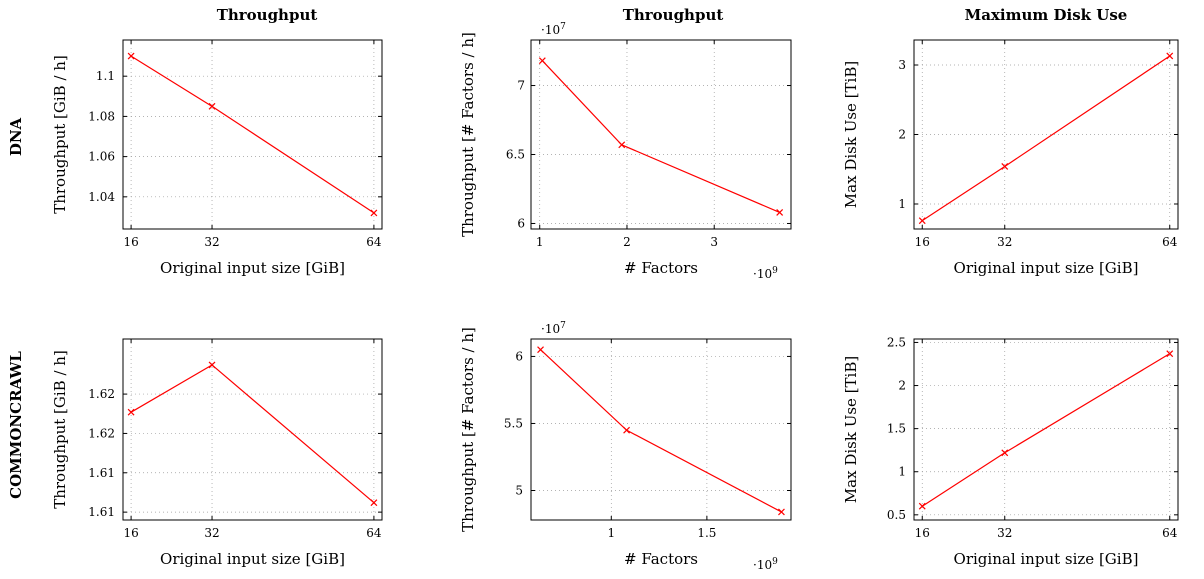 The image size is (1204, 579). I want to click on column-title-1: Throughput, so click(267, 15).